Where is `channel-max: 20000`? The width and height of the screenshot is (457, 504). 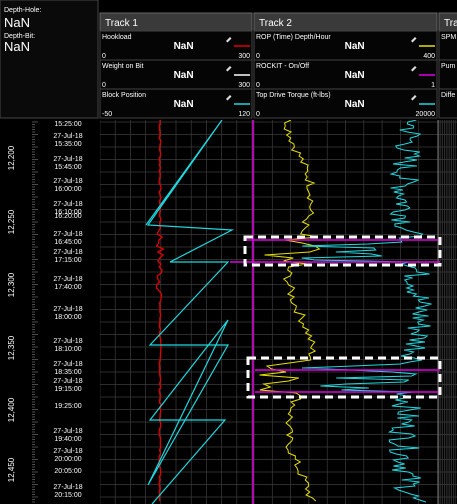 channel-max: 20000 is located at coordinates (426, 114).